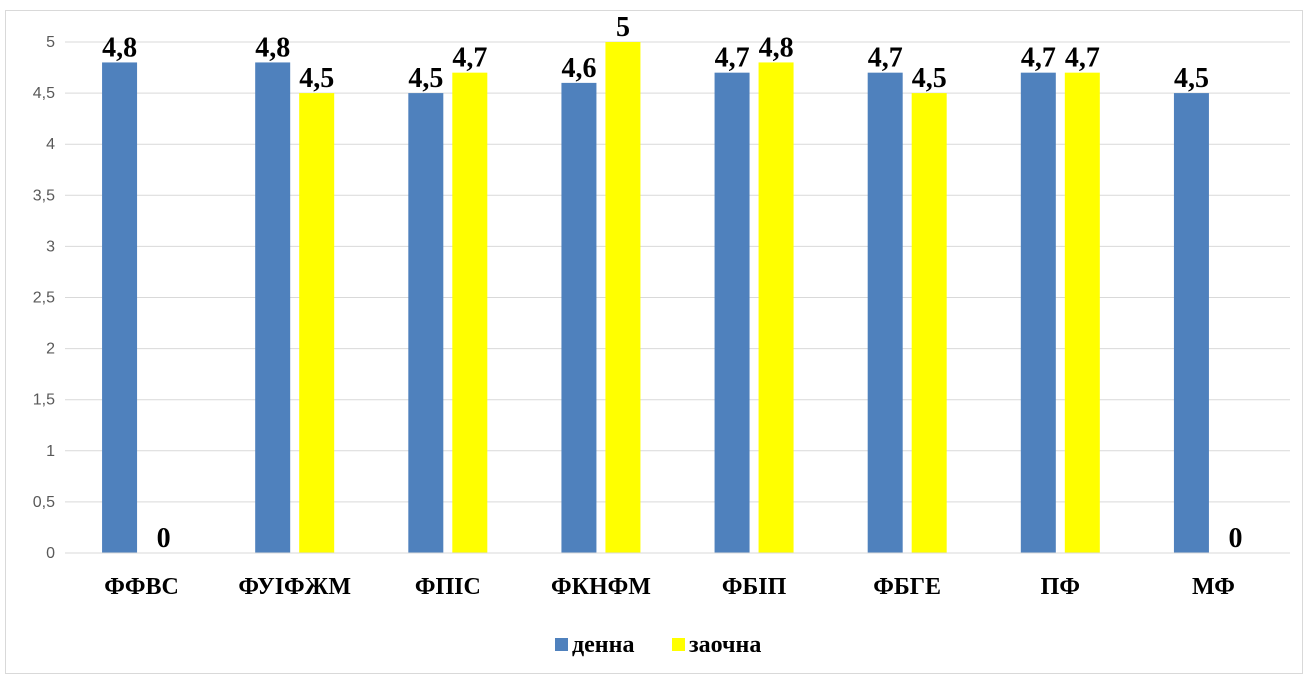 Image resolution: width=1309 pixels, height=678 pixels. Describe the element at coordinates (50, 144) in the screenshot. I see `y-tick-label: 4` at that location.